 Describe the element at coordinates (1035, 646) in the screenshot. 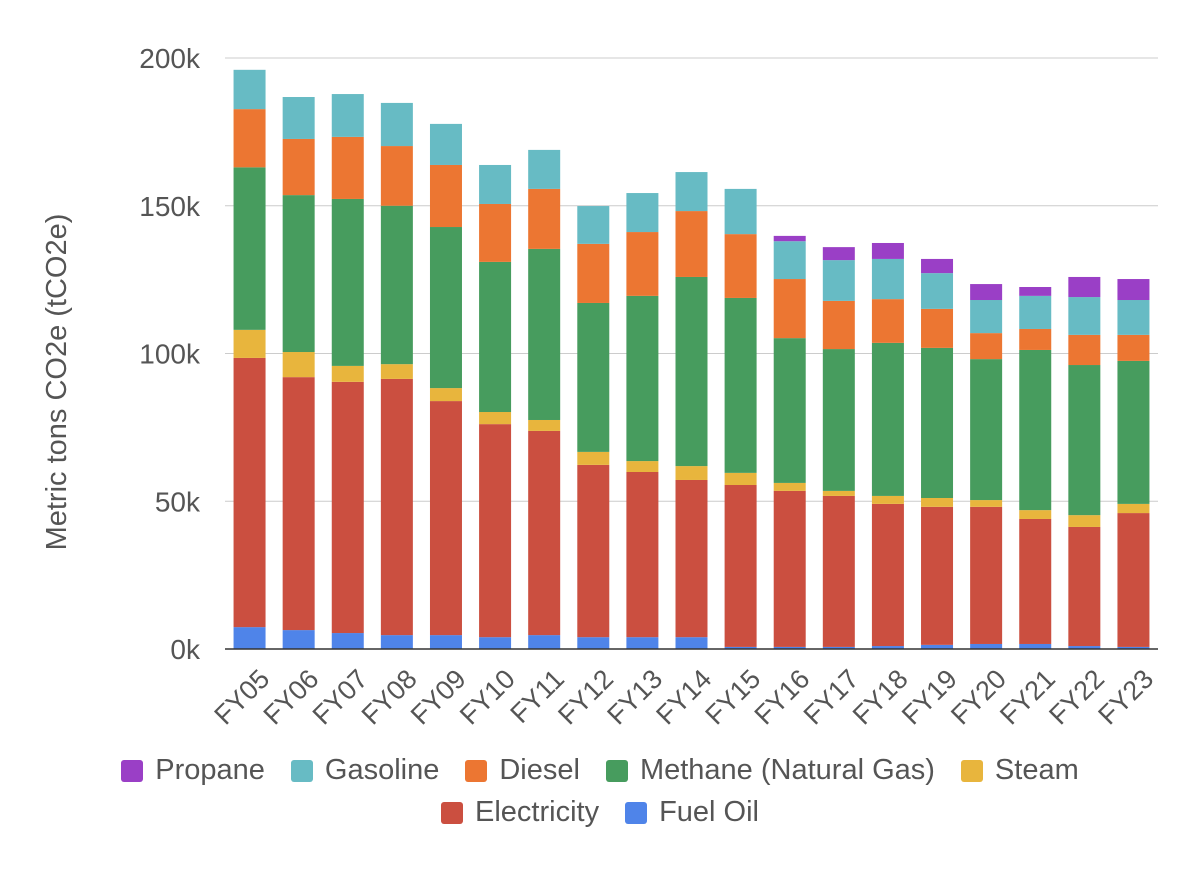

I see `bar-segment-fuel-oil-fy21` at that location.